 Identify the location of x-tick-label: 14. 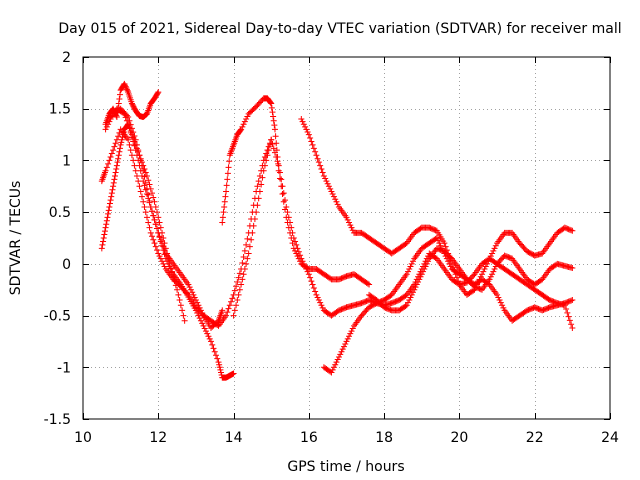
(234, 438).